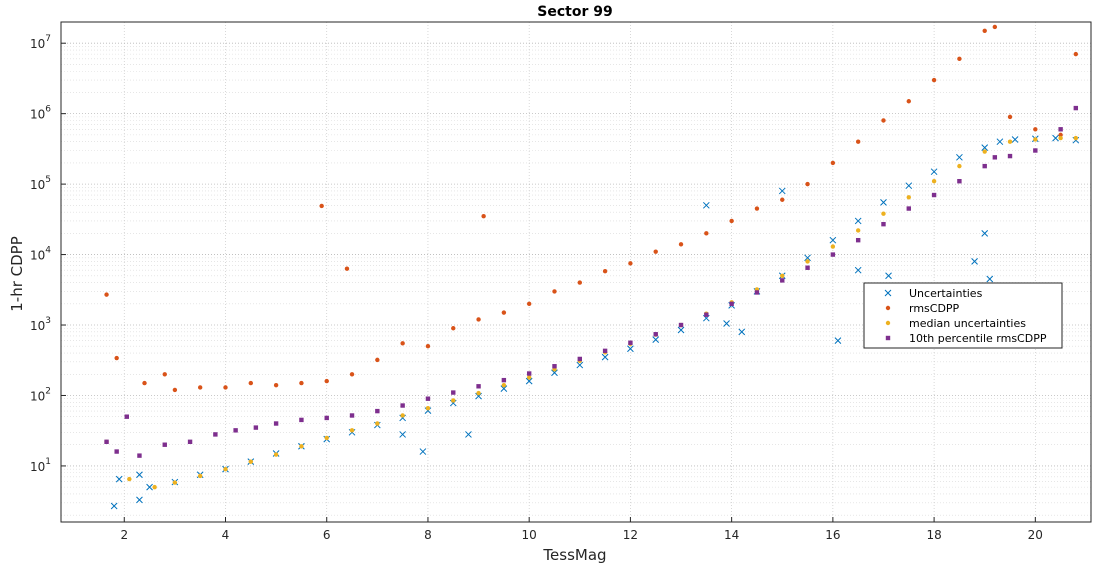 The width and height of the screenshot is (1096, 566). I want to click on x-tick-label: 2, so click(124, 535).